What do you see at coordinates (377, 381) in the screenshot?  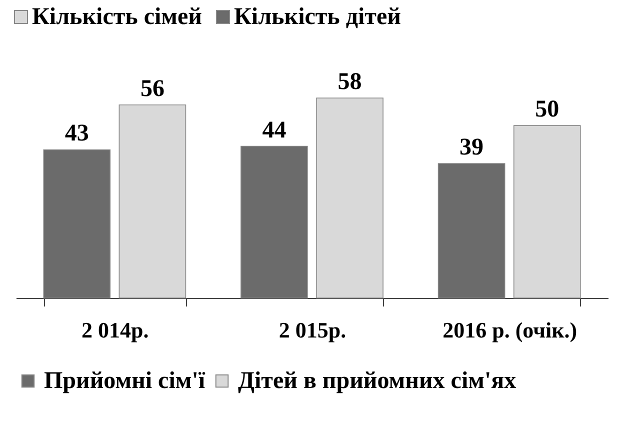 I see `legend-label: Дітей в прийомних сім'ях` at bounding box center [377, 381].